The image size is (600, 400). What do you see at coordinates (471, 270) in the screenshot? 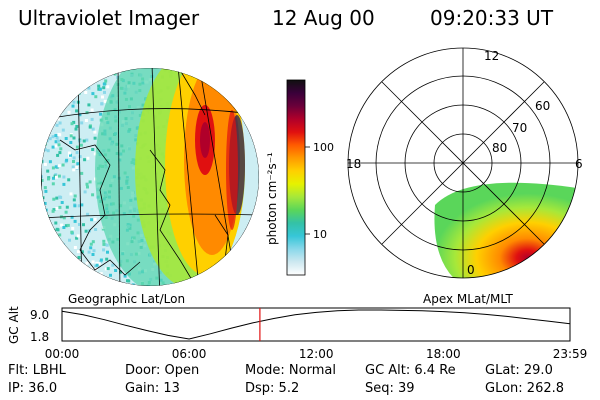
I see `mlt-label-0: 0` at bounding box center [471, 270].